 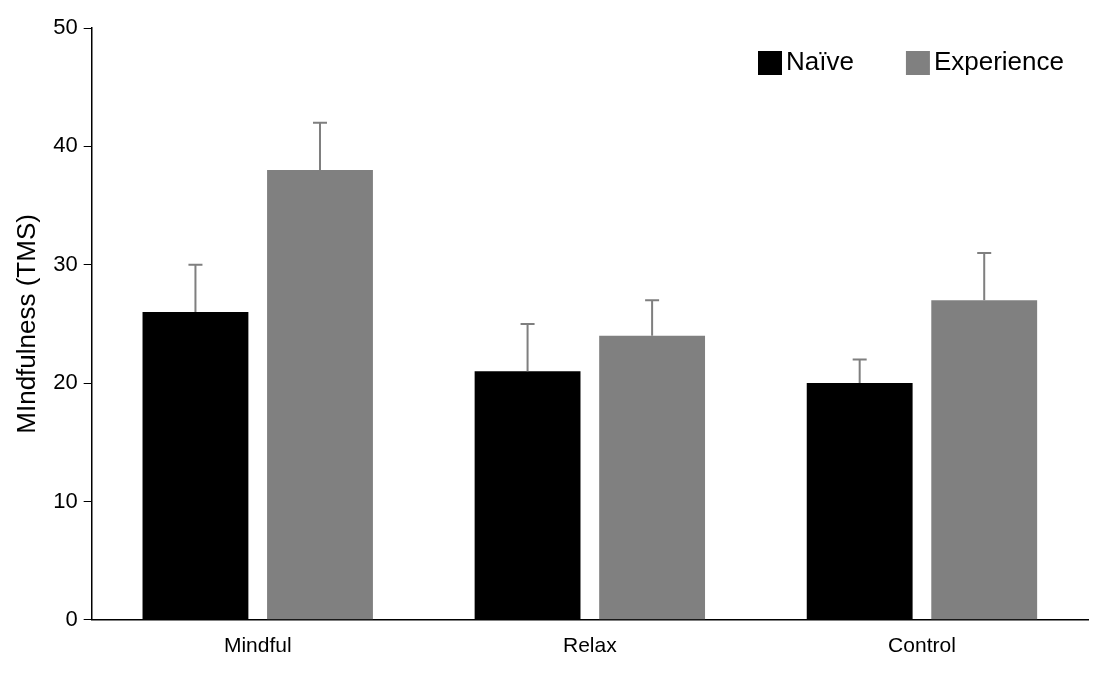 I want to click on y-tick-label: 30, so click(x=65, y=263).